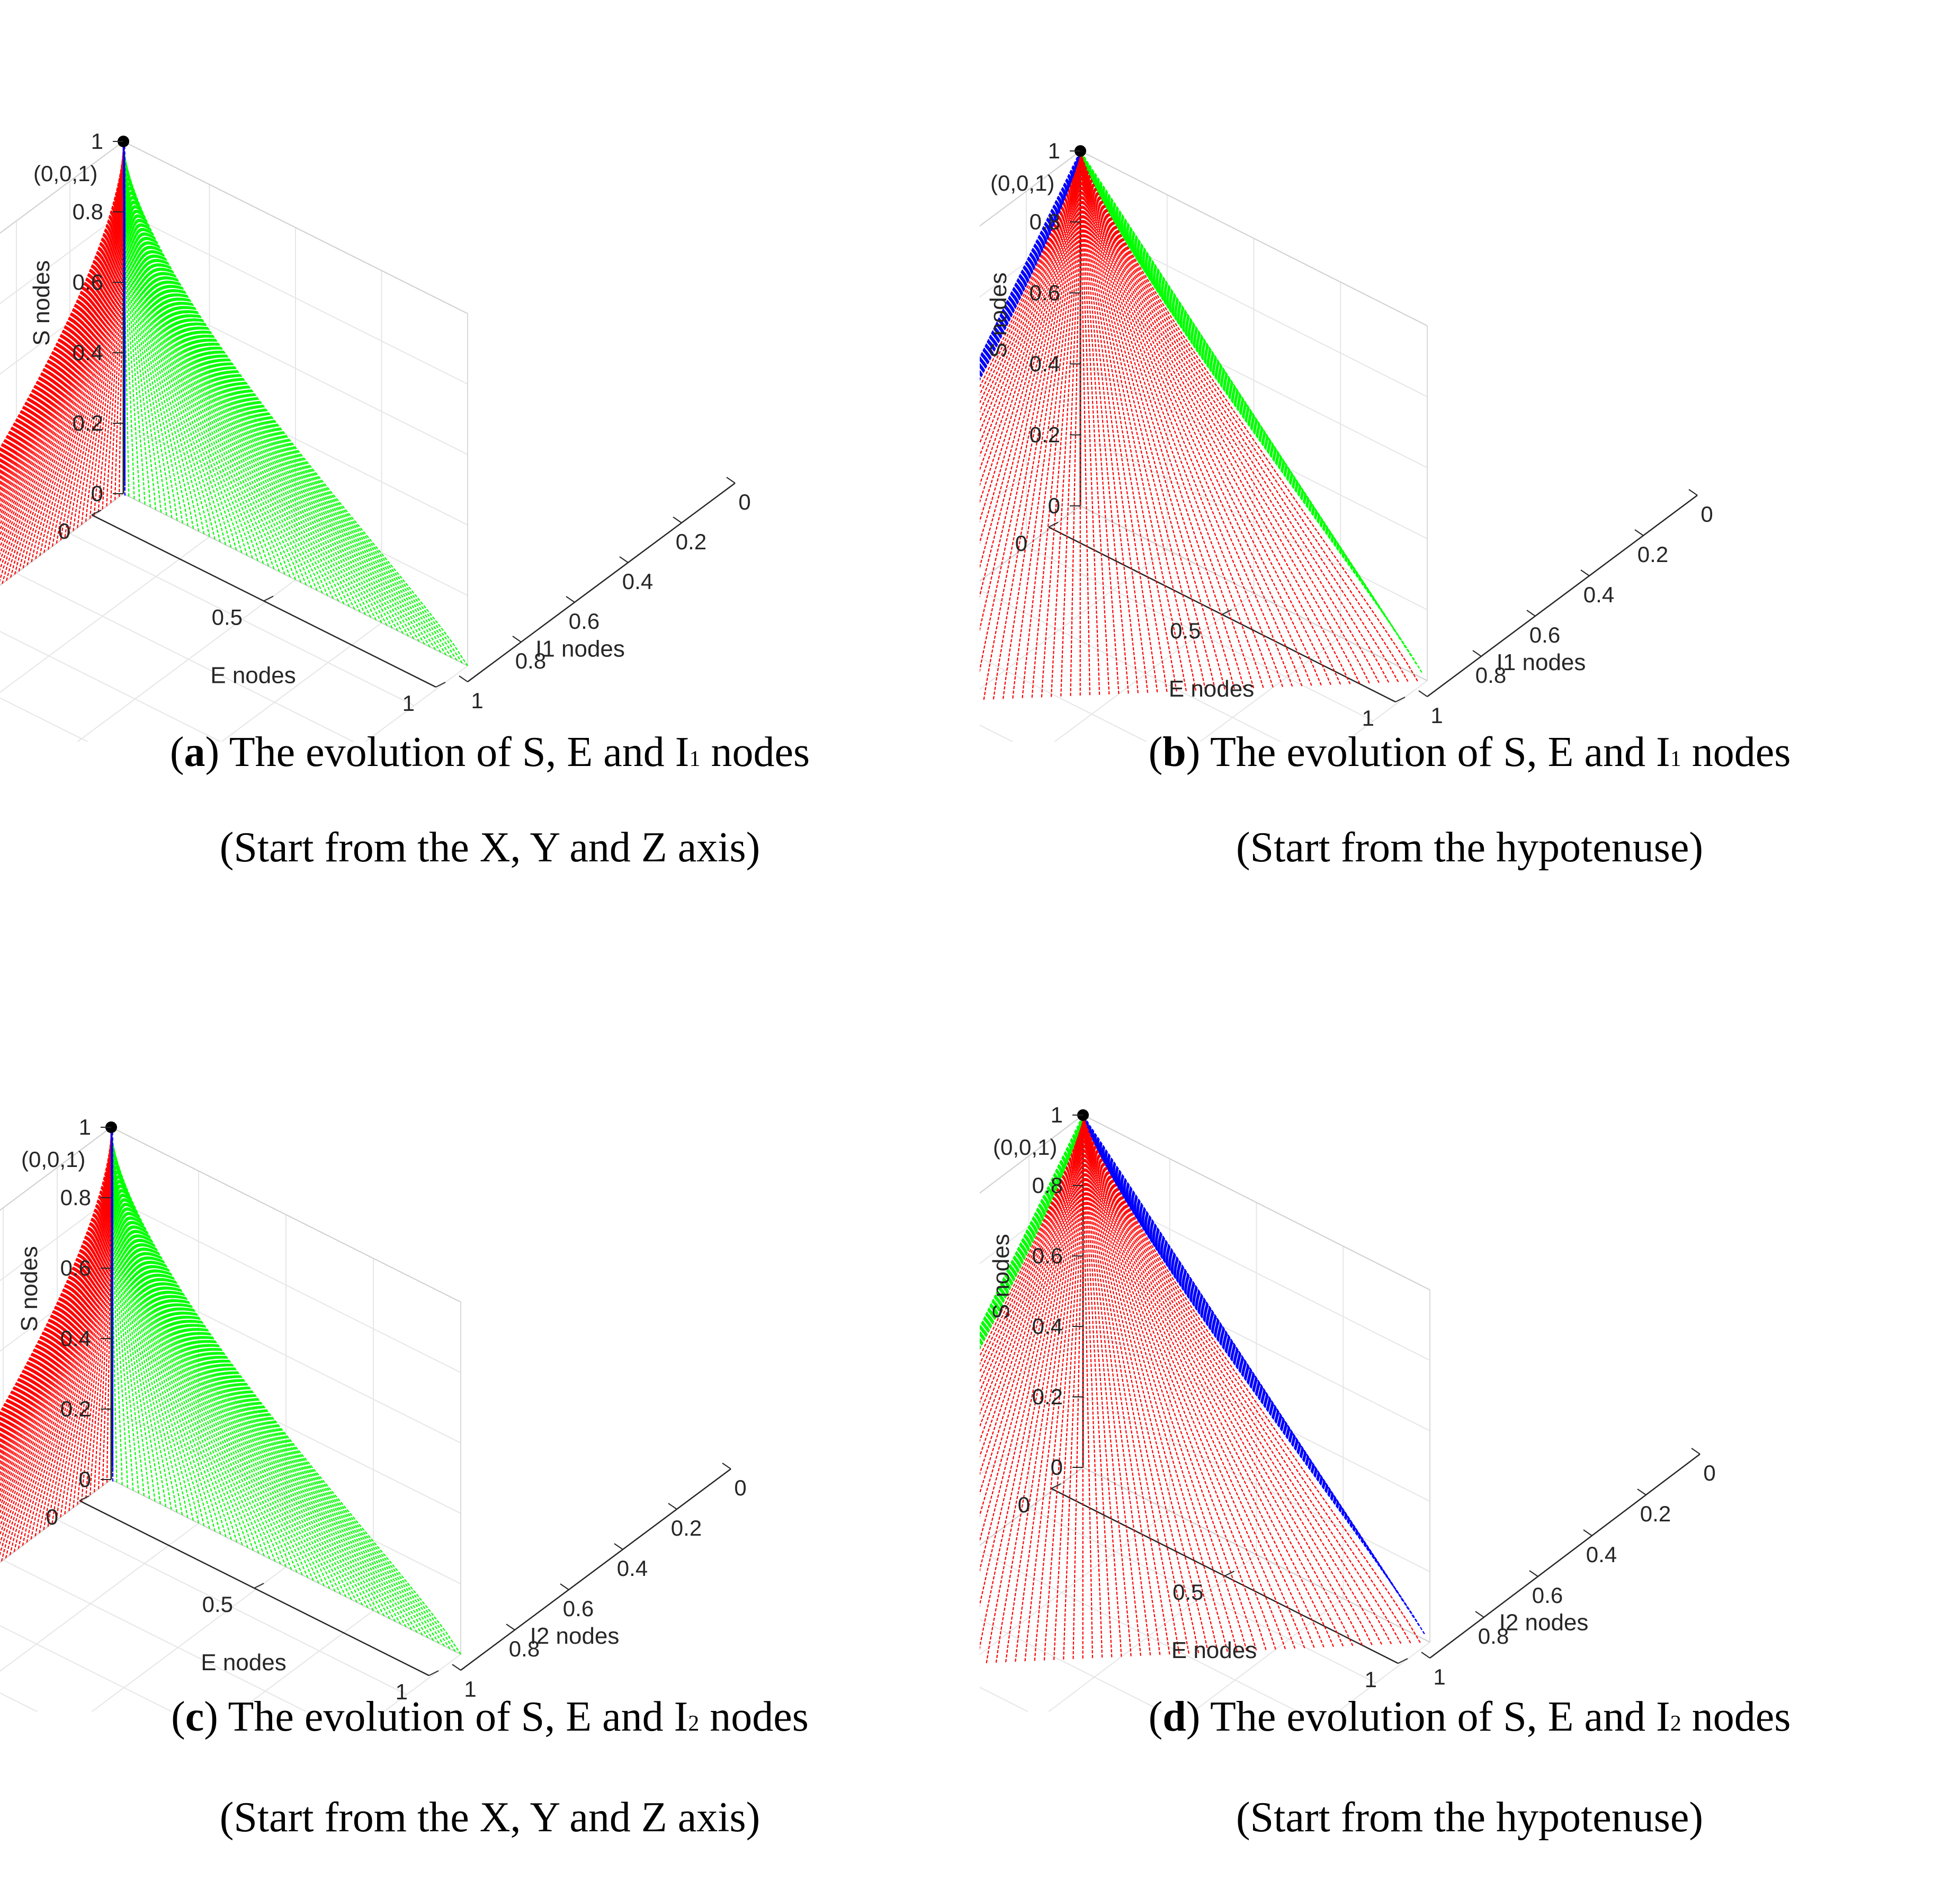 This screenshot has height=1898, width=1960. I want to click on caption-text-after: nodes, so click(1736, 752).